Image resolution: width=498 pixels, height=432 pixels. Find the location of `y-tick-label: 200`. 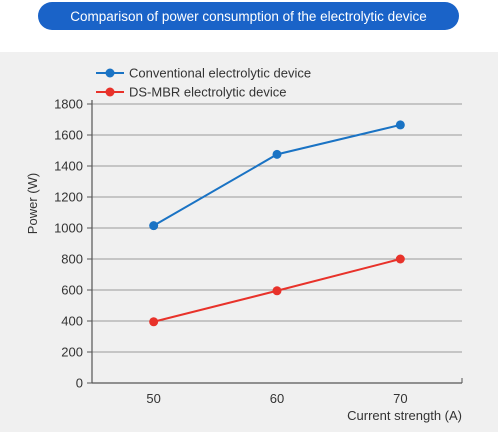

y-tick-label: 200 is located at coordinates (72, 352).